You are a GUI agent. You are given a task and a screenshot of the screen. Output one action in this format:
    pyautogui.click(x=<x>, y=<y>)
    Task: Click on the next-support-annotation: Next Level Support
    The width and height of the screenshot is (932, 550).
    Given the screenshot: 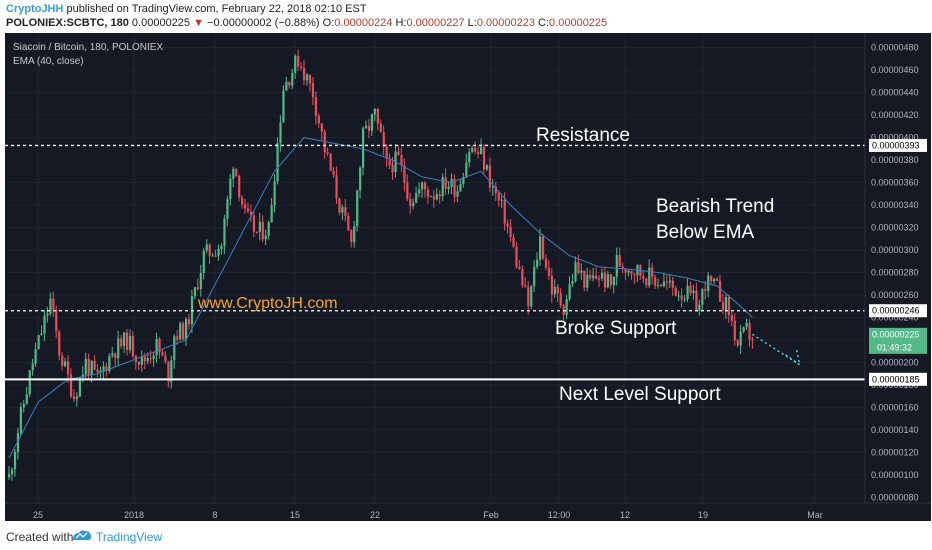 What is the action you would take?
    pyautogui.click(x=640, y=394)
    